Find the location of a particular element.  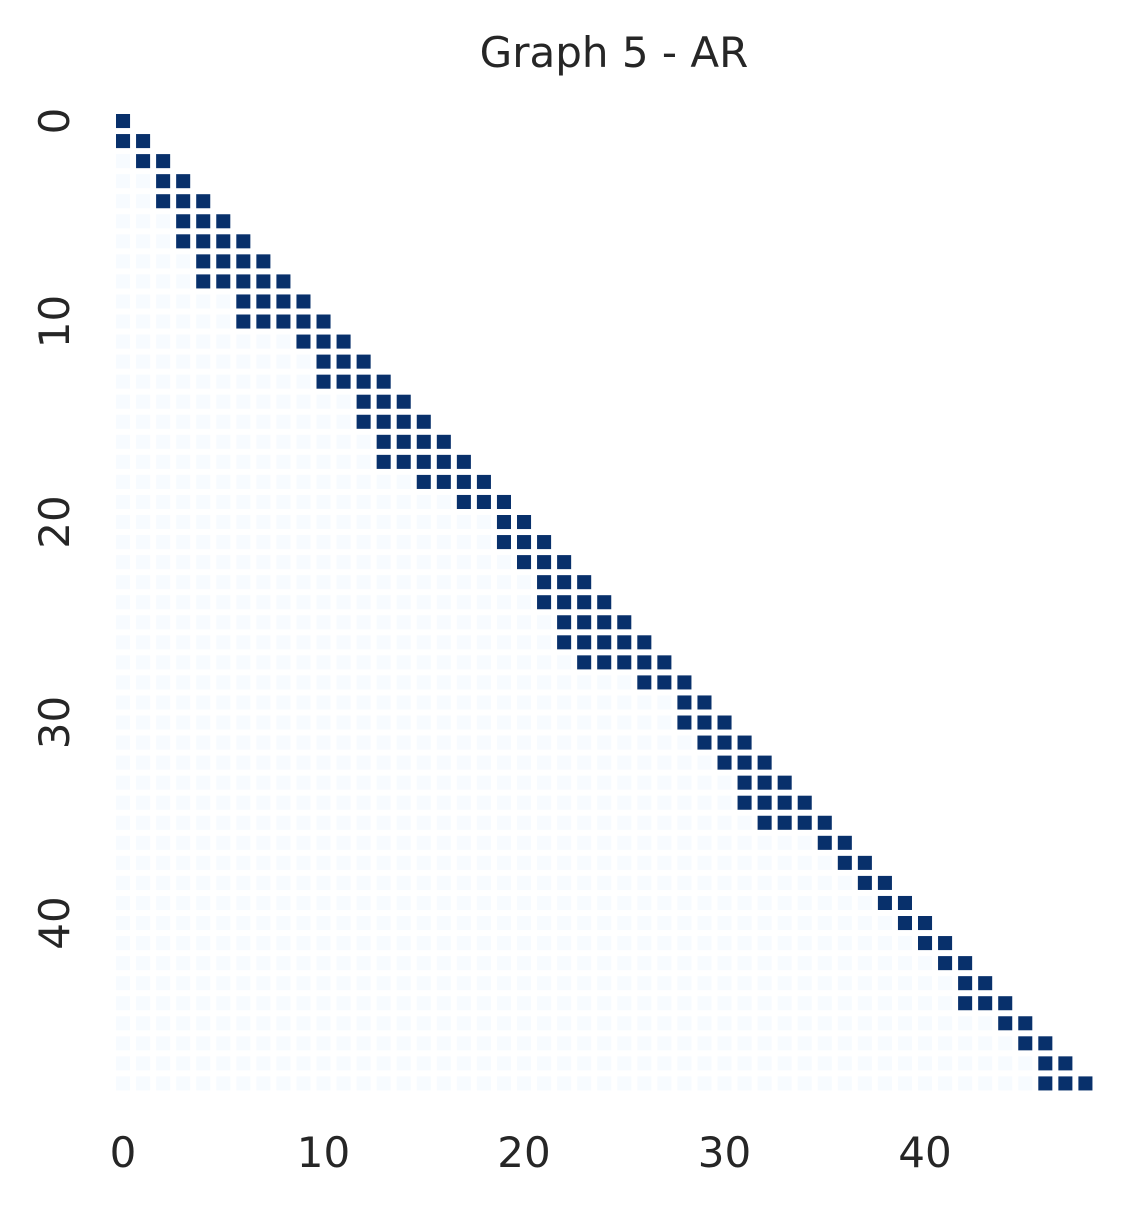

y-tick-label: 20 is located at coordinates (54, 521).